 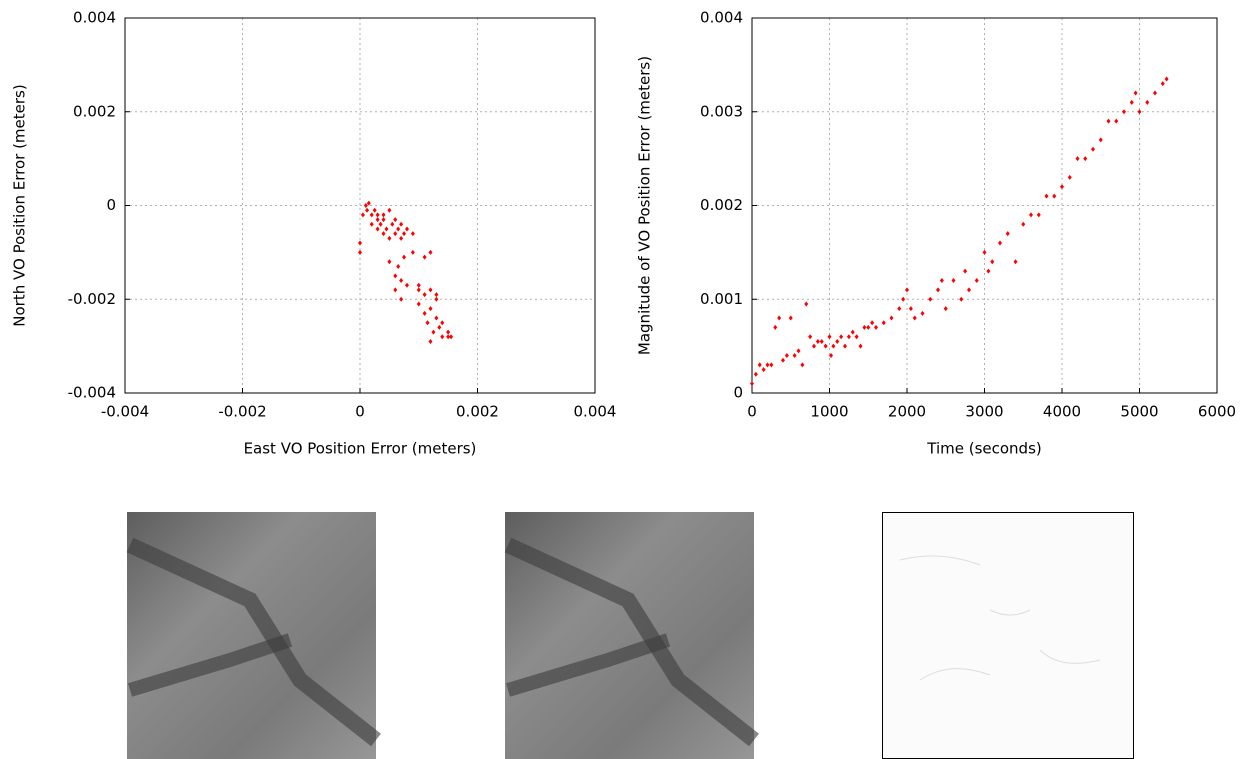 I want to click on x-tick-label: 0.004, so click(x=595, y=412).